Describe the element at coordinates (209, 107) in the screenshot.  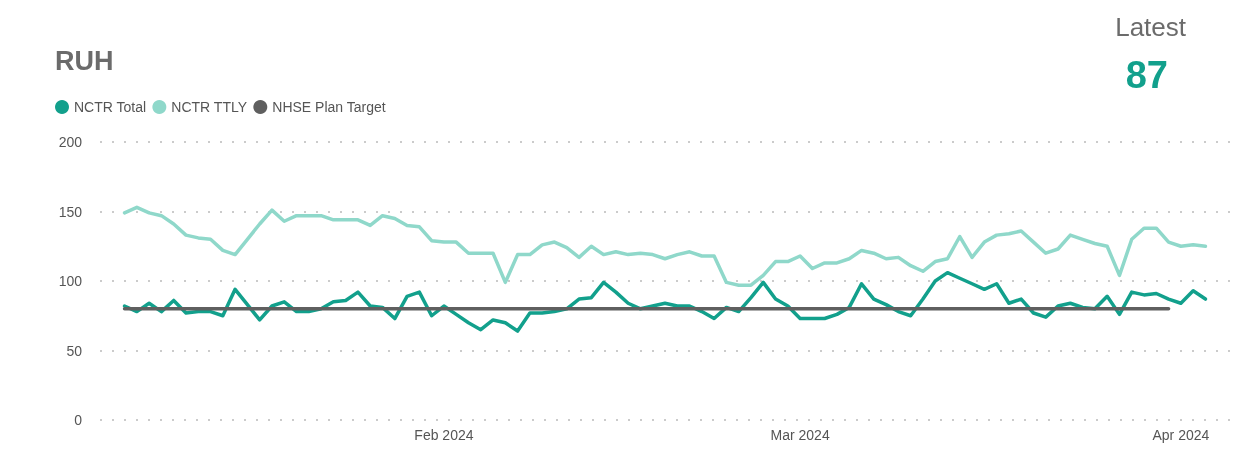
I see `legend-label: NCTR TTLY` at that location.